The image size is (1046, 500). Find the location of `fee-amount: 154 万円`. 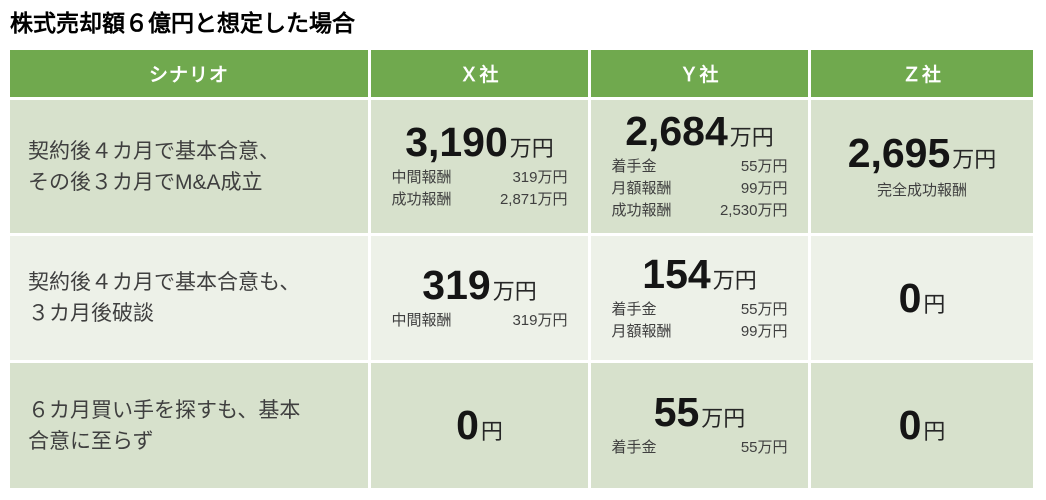

fee-amount: 154 万円 is located at coordinates (699, 273).